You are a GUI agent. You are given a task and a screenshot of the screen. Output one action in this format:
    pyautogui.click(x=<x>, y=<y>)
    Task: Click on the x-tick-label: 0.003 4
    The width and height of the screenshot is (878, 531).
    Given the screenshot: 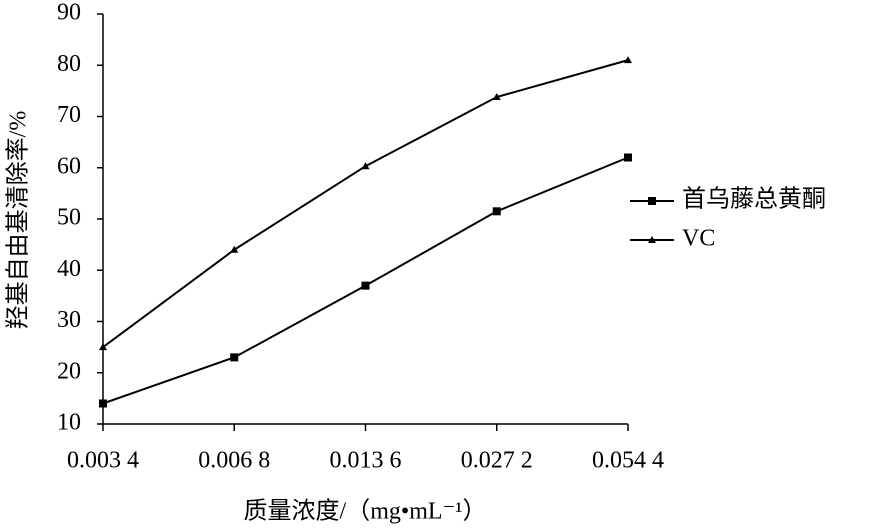 What is the action you would take?
    pyautogui.click(x=103, y=461)
    